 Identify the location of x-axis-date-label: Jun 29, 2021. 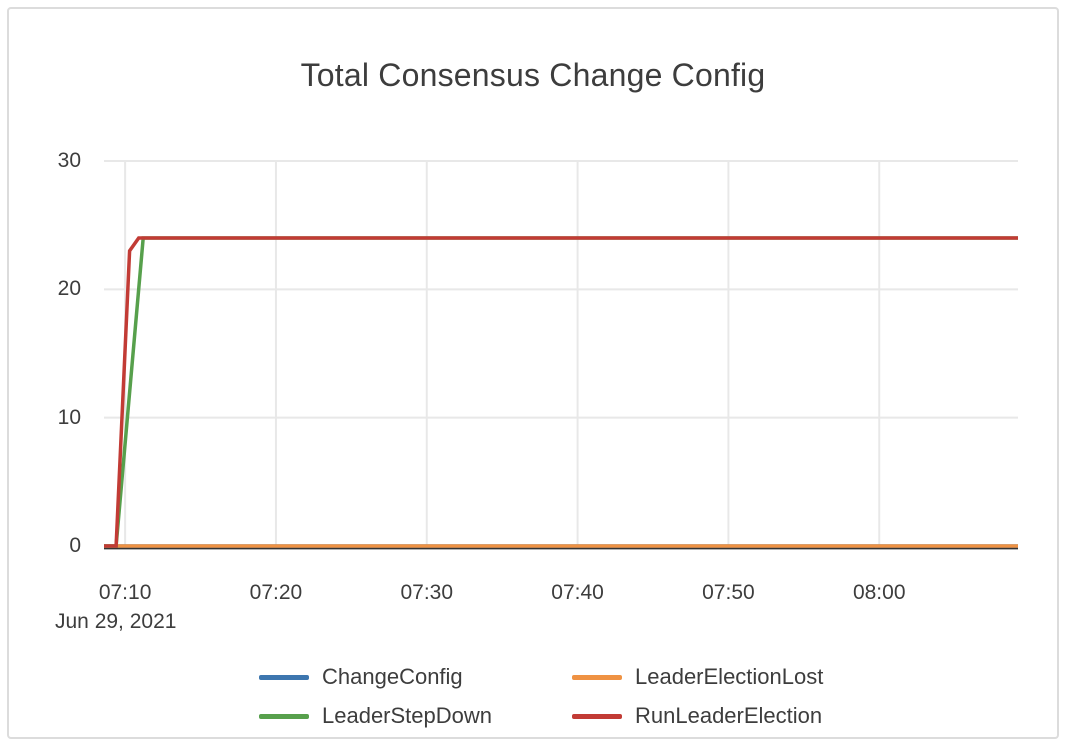
(116, 621).